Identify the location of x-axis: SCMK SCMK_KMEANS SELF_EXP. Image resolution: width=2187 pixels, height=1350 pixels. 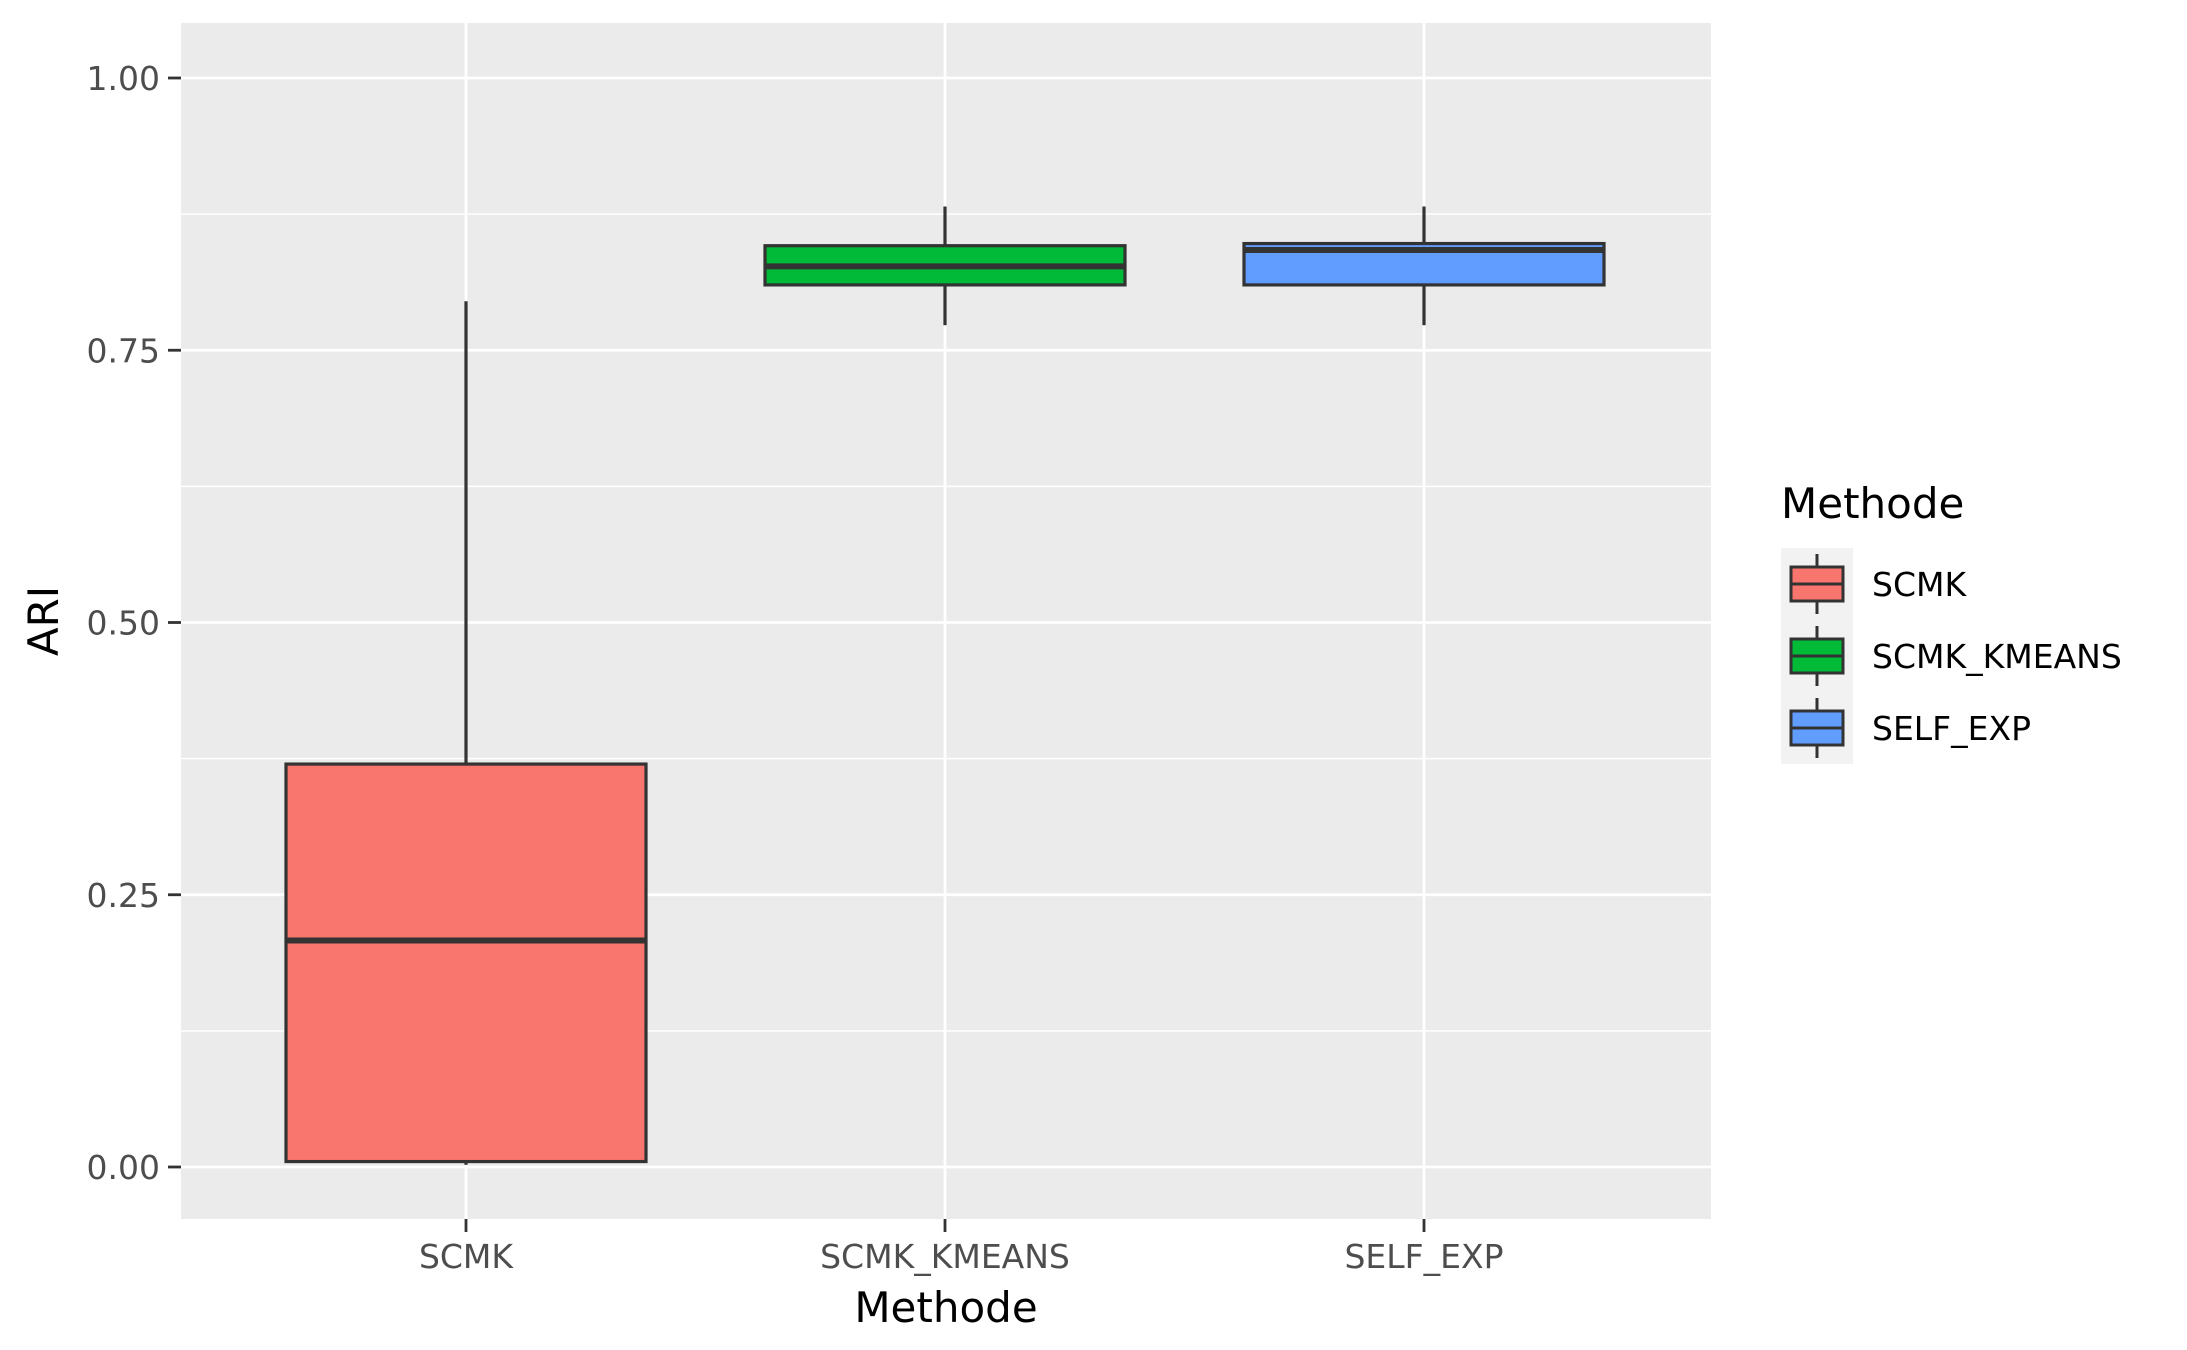
(961, 1247).